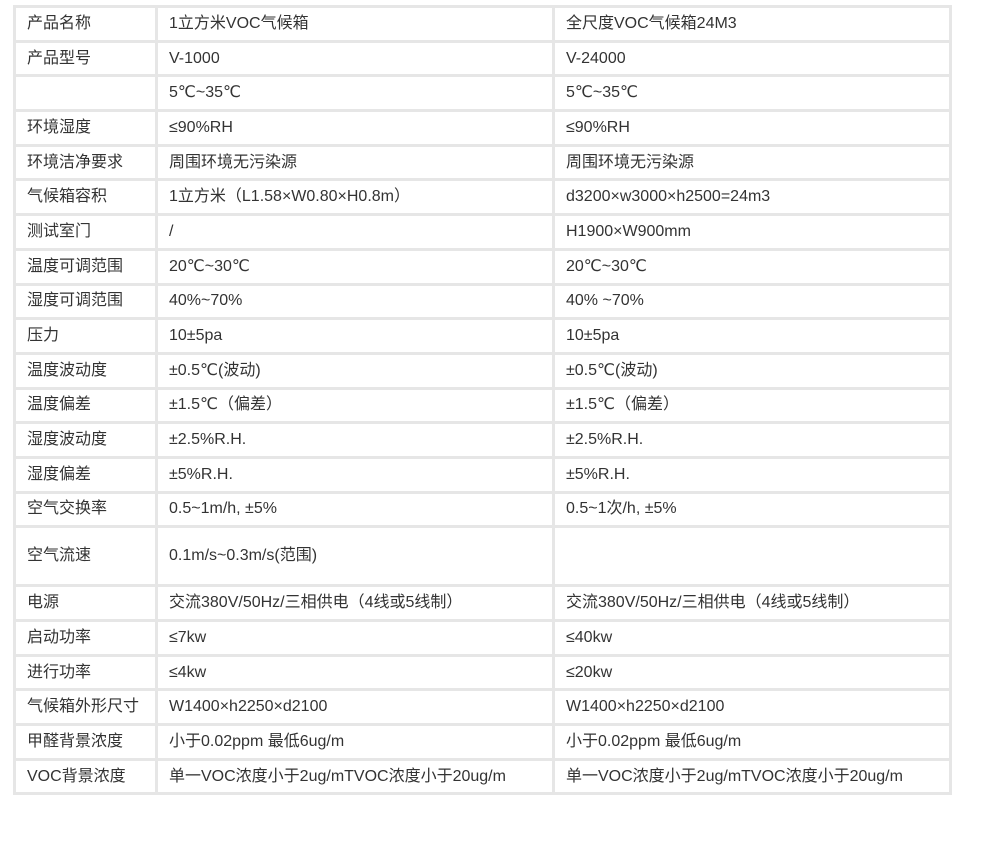  I want to click on value-model-1: V-1000, so click(355, 58).